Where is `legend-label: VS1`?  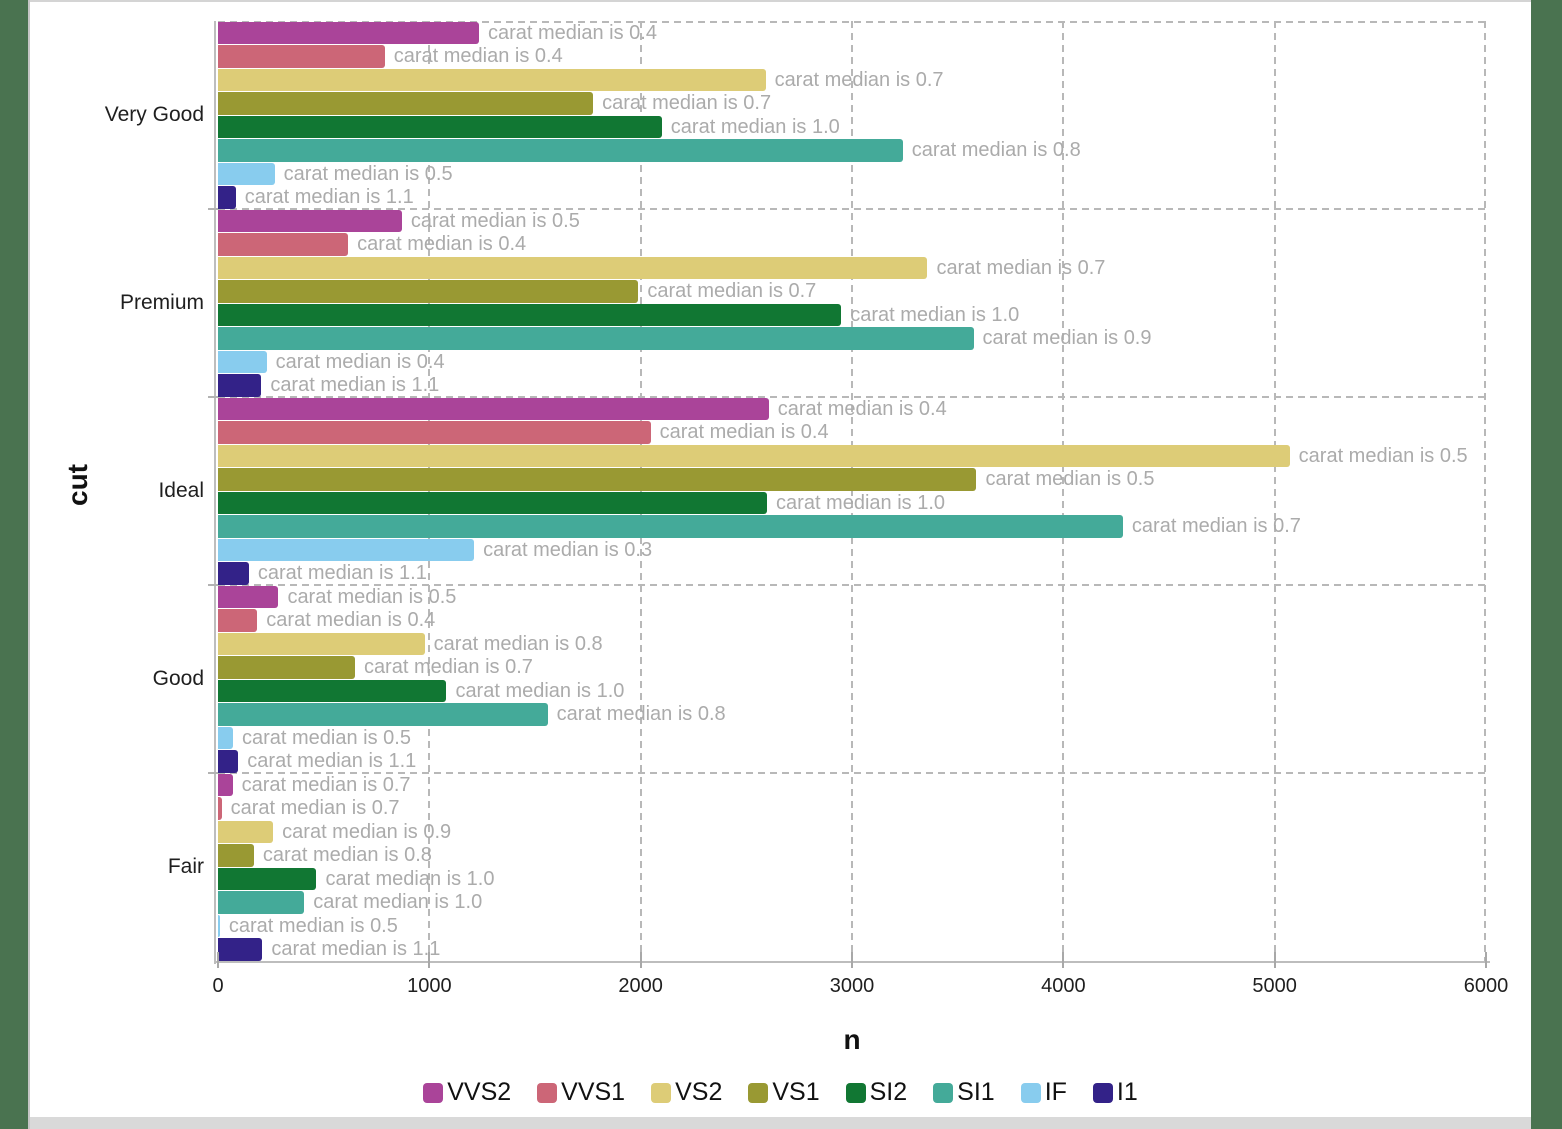 legend-label: VS1 is located at coordinates (796, 1092).